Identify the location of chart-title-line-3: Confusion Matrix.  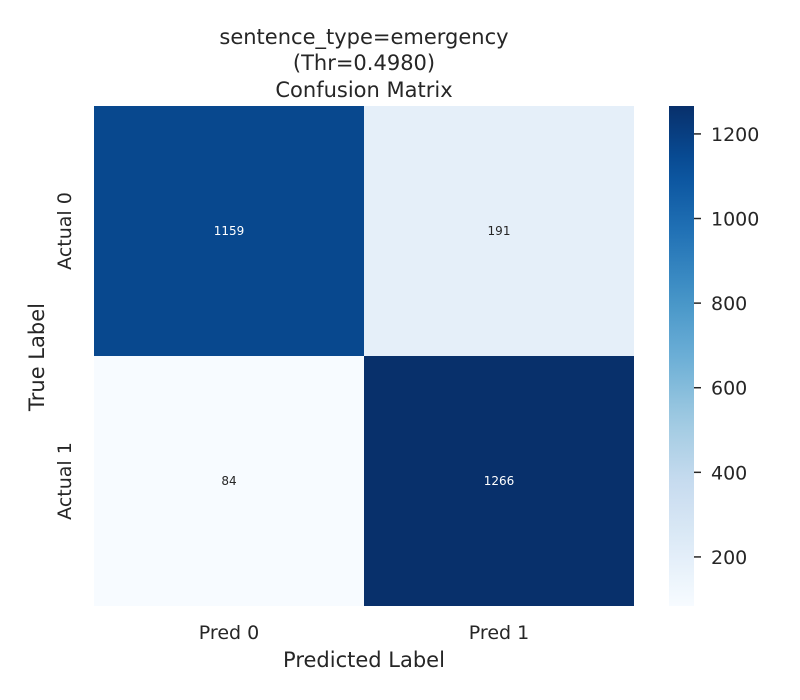
(363, 90).